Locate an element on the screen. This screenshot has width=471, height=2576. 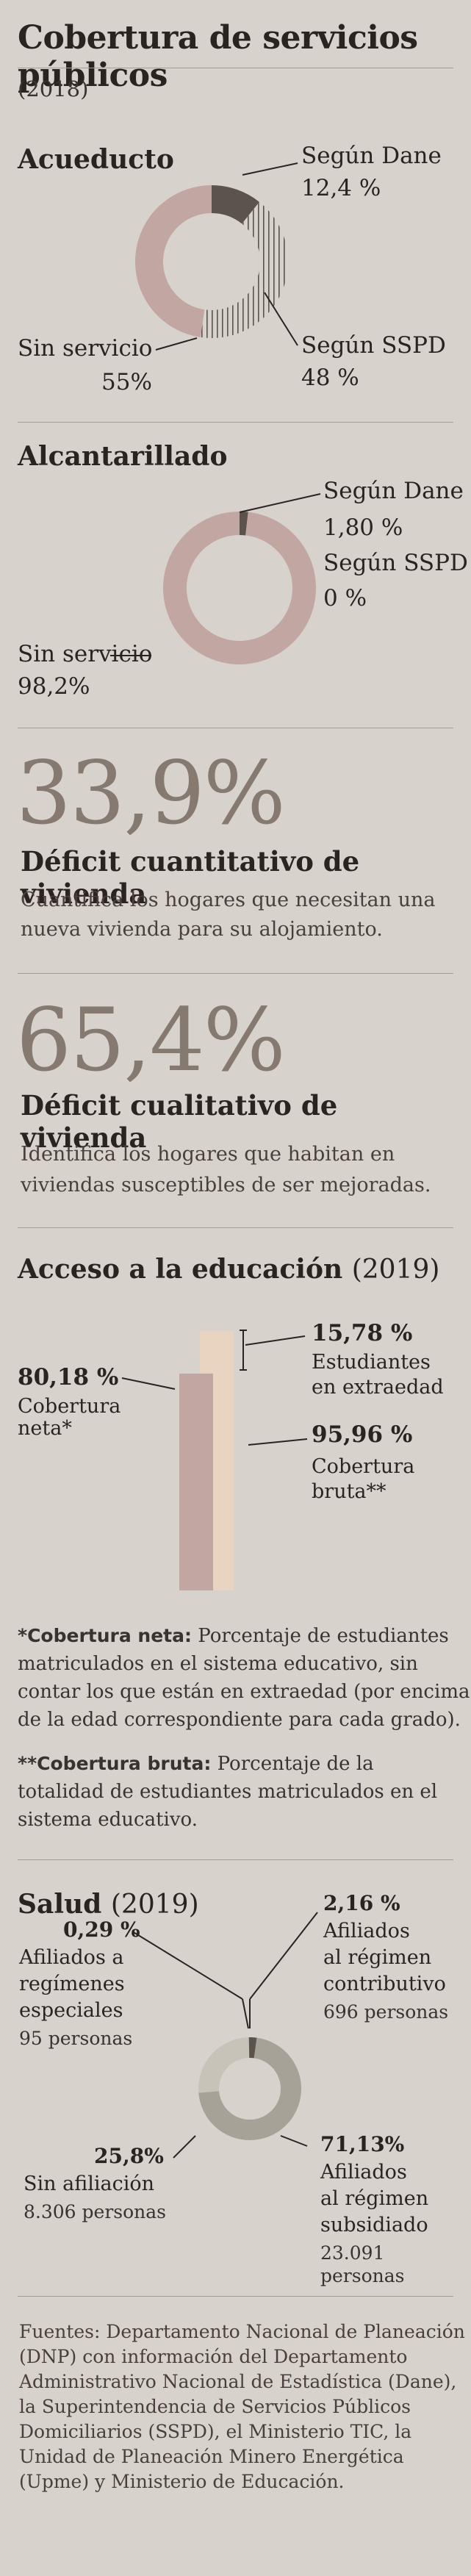
slice-salud-subsidiado is located at coordinates (249, 2088).